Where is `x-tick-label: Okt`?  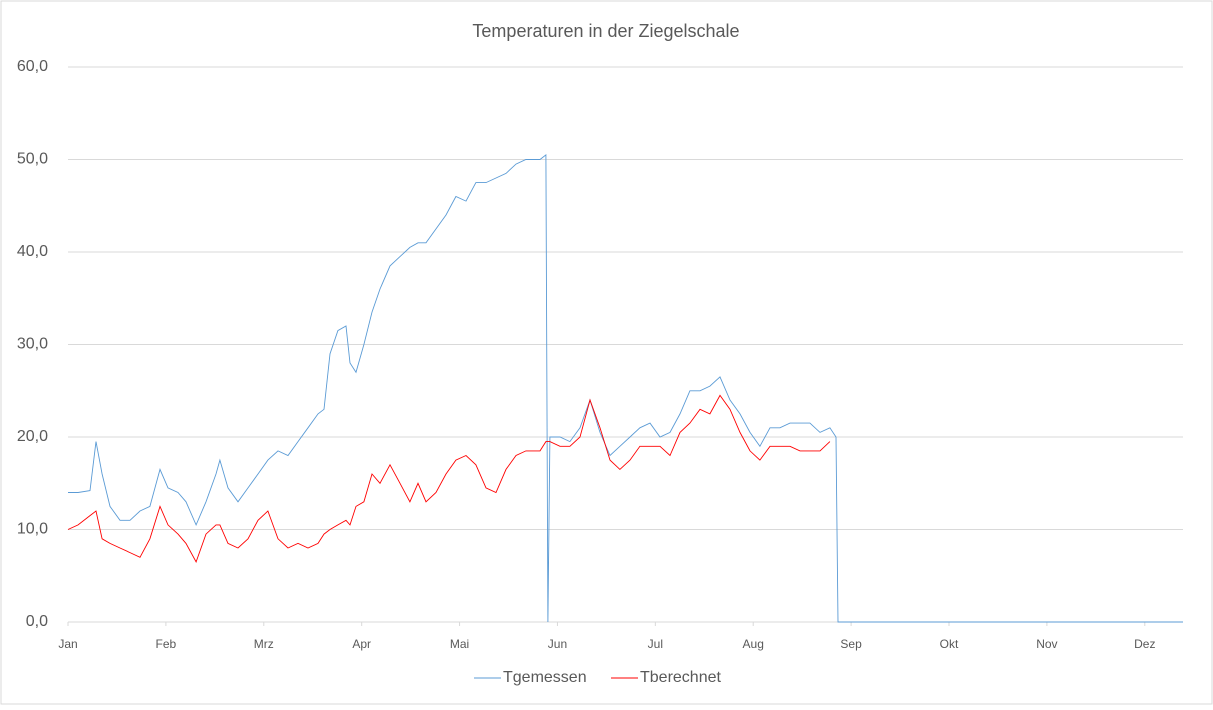 x-tick-label: Okt is located at coordinates (949, 644).